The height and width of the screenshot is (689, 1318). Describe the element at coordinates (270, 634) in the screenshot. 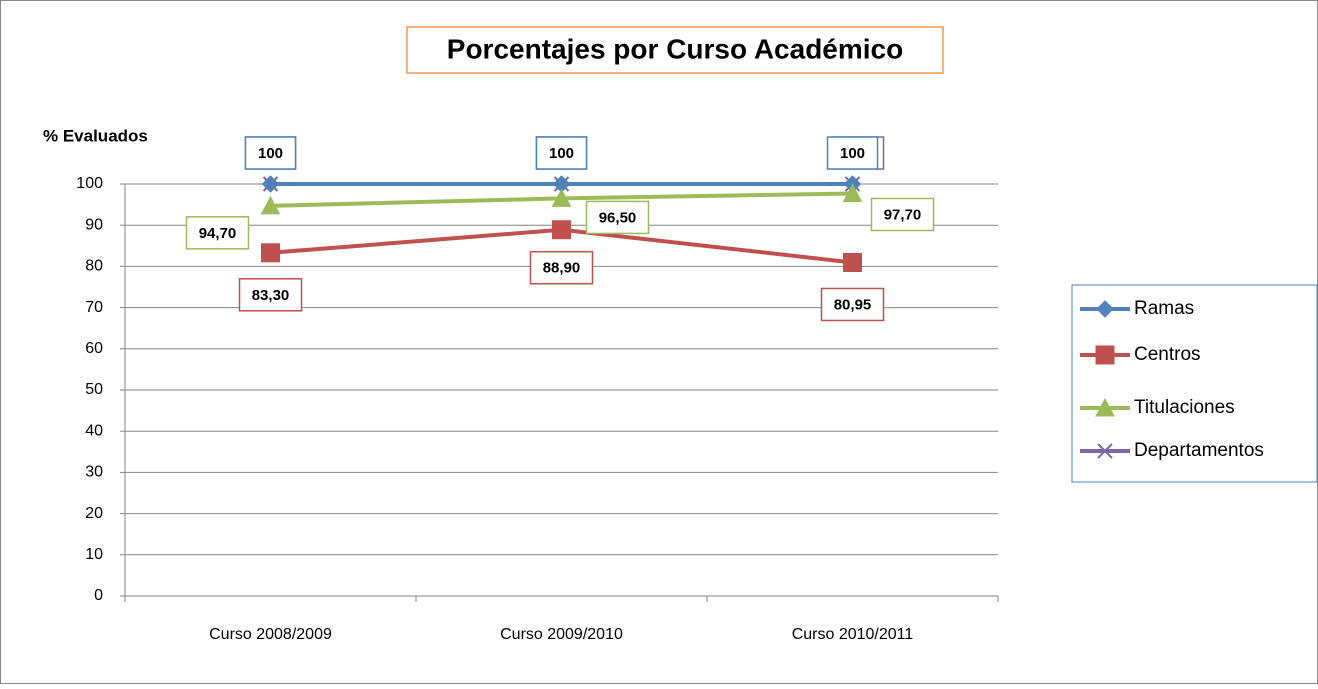

I see `x-tick-label: Curso 2008/2009` at that location.